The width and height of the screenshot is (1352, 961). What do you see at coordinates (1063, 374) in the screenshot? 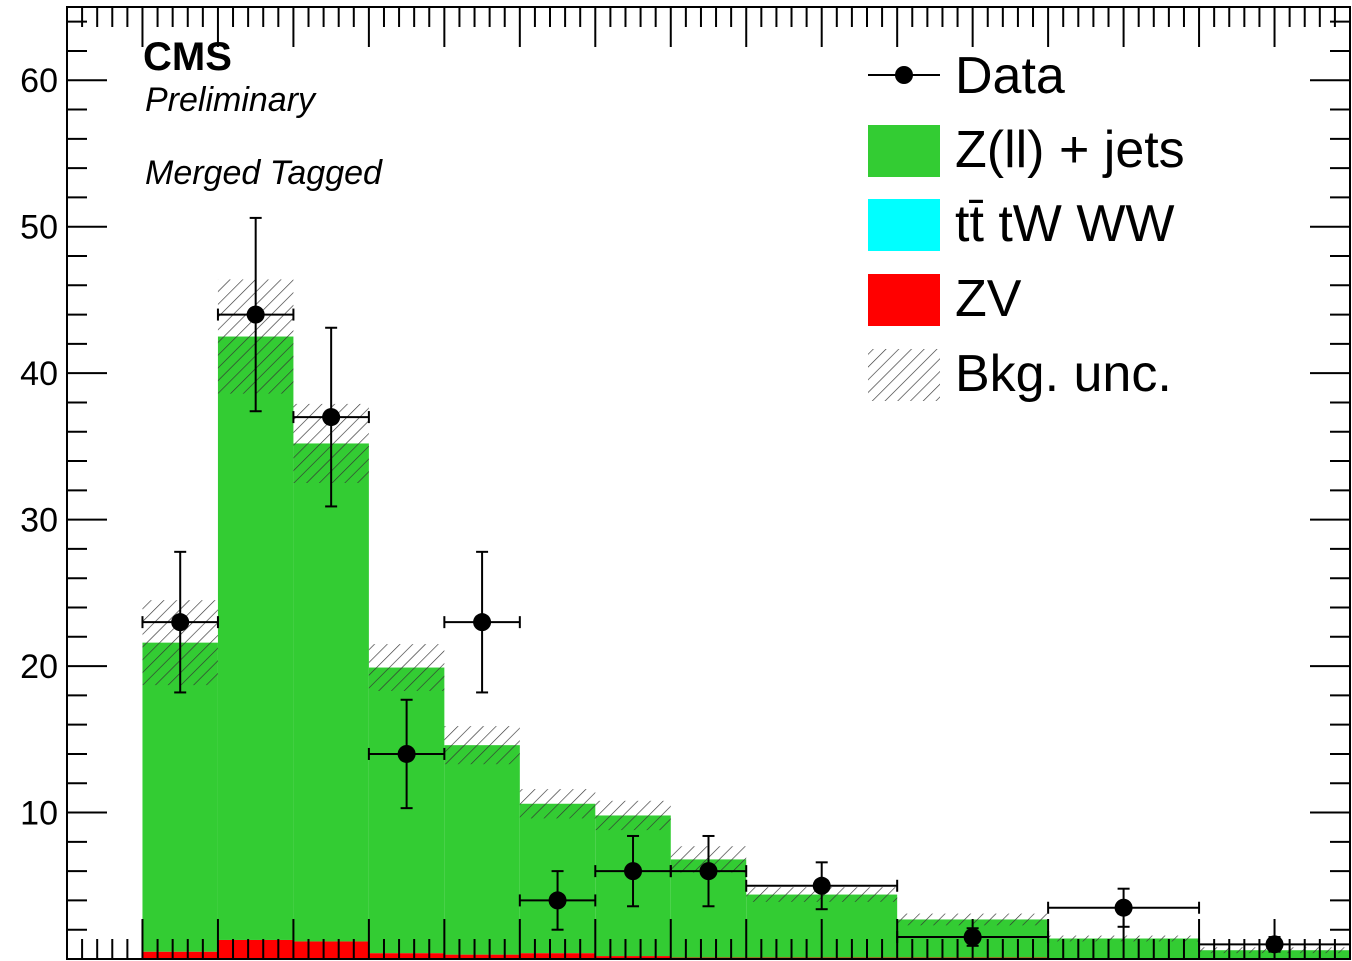
I see `legend-label-bkg-unc: Bkg. unc.` at bounding box center [1063, 374].